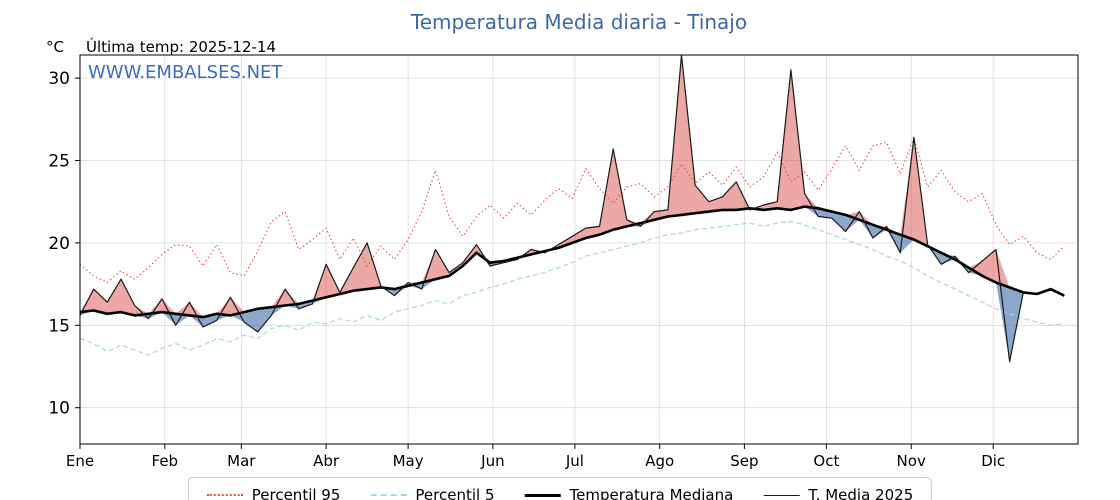 This screenshot has width=1120, height=500. I want to click on svg-text: 30, so click(59, 79).